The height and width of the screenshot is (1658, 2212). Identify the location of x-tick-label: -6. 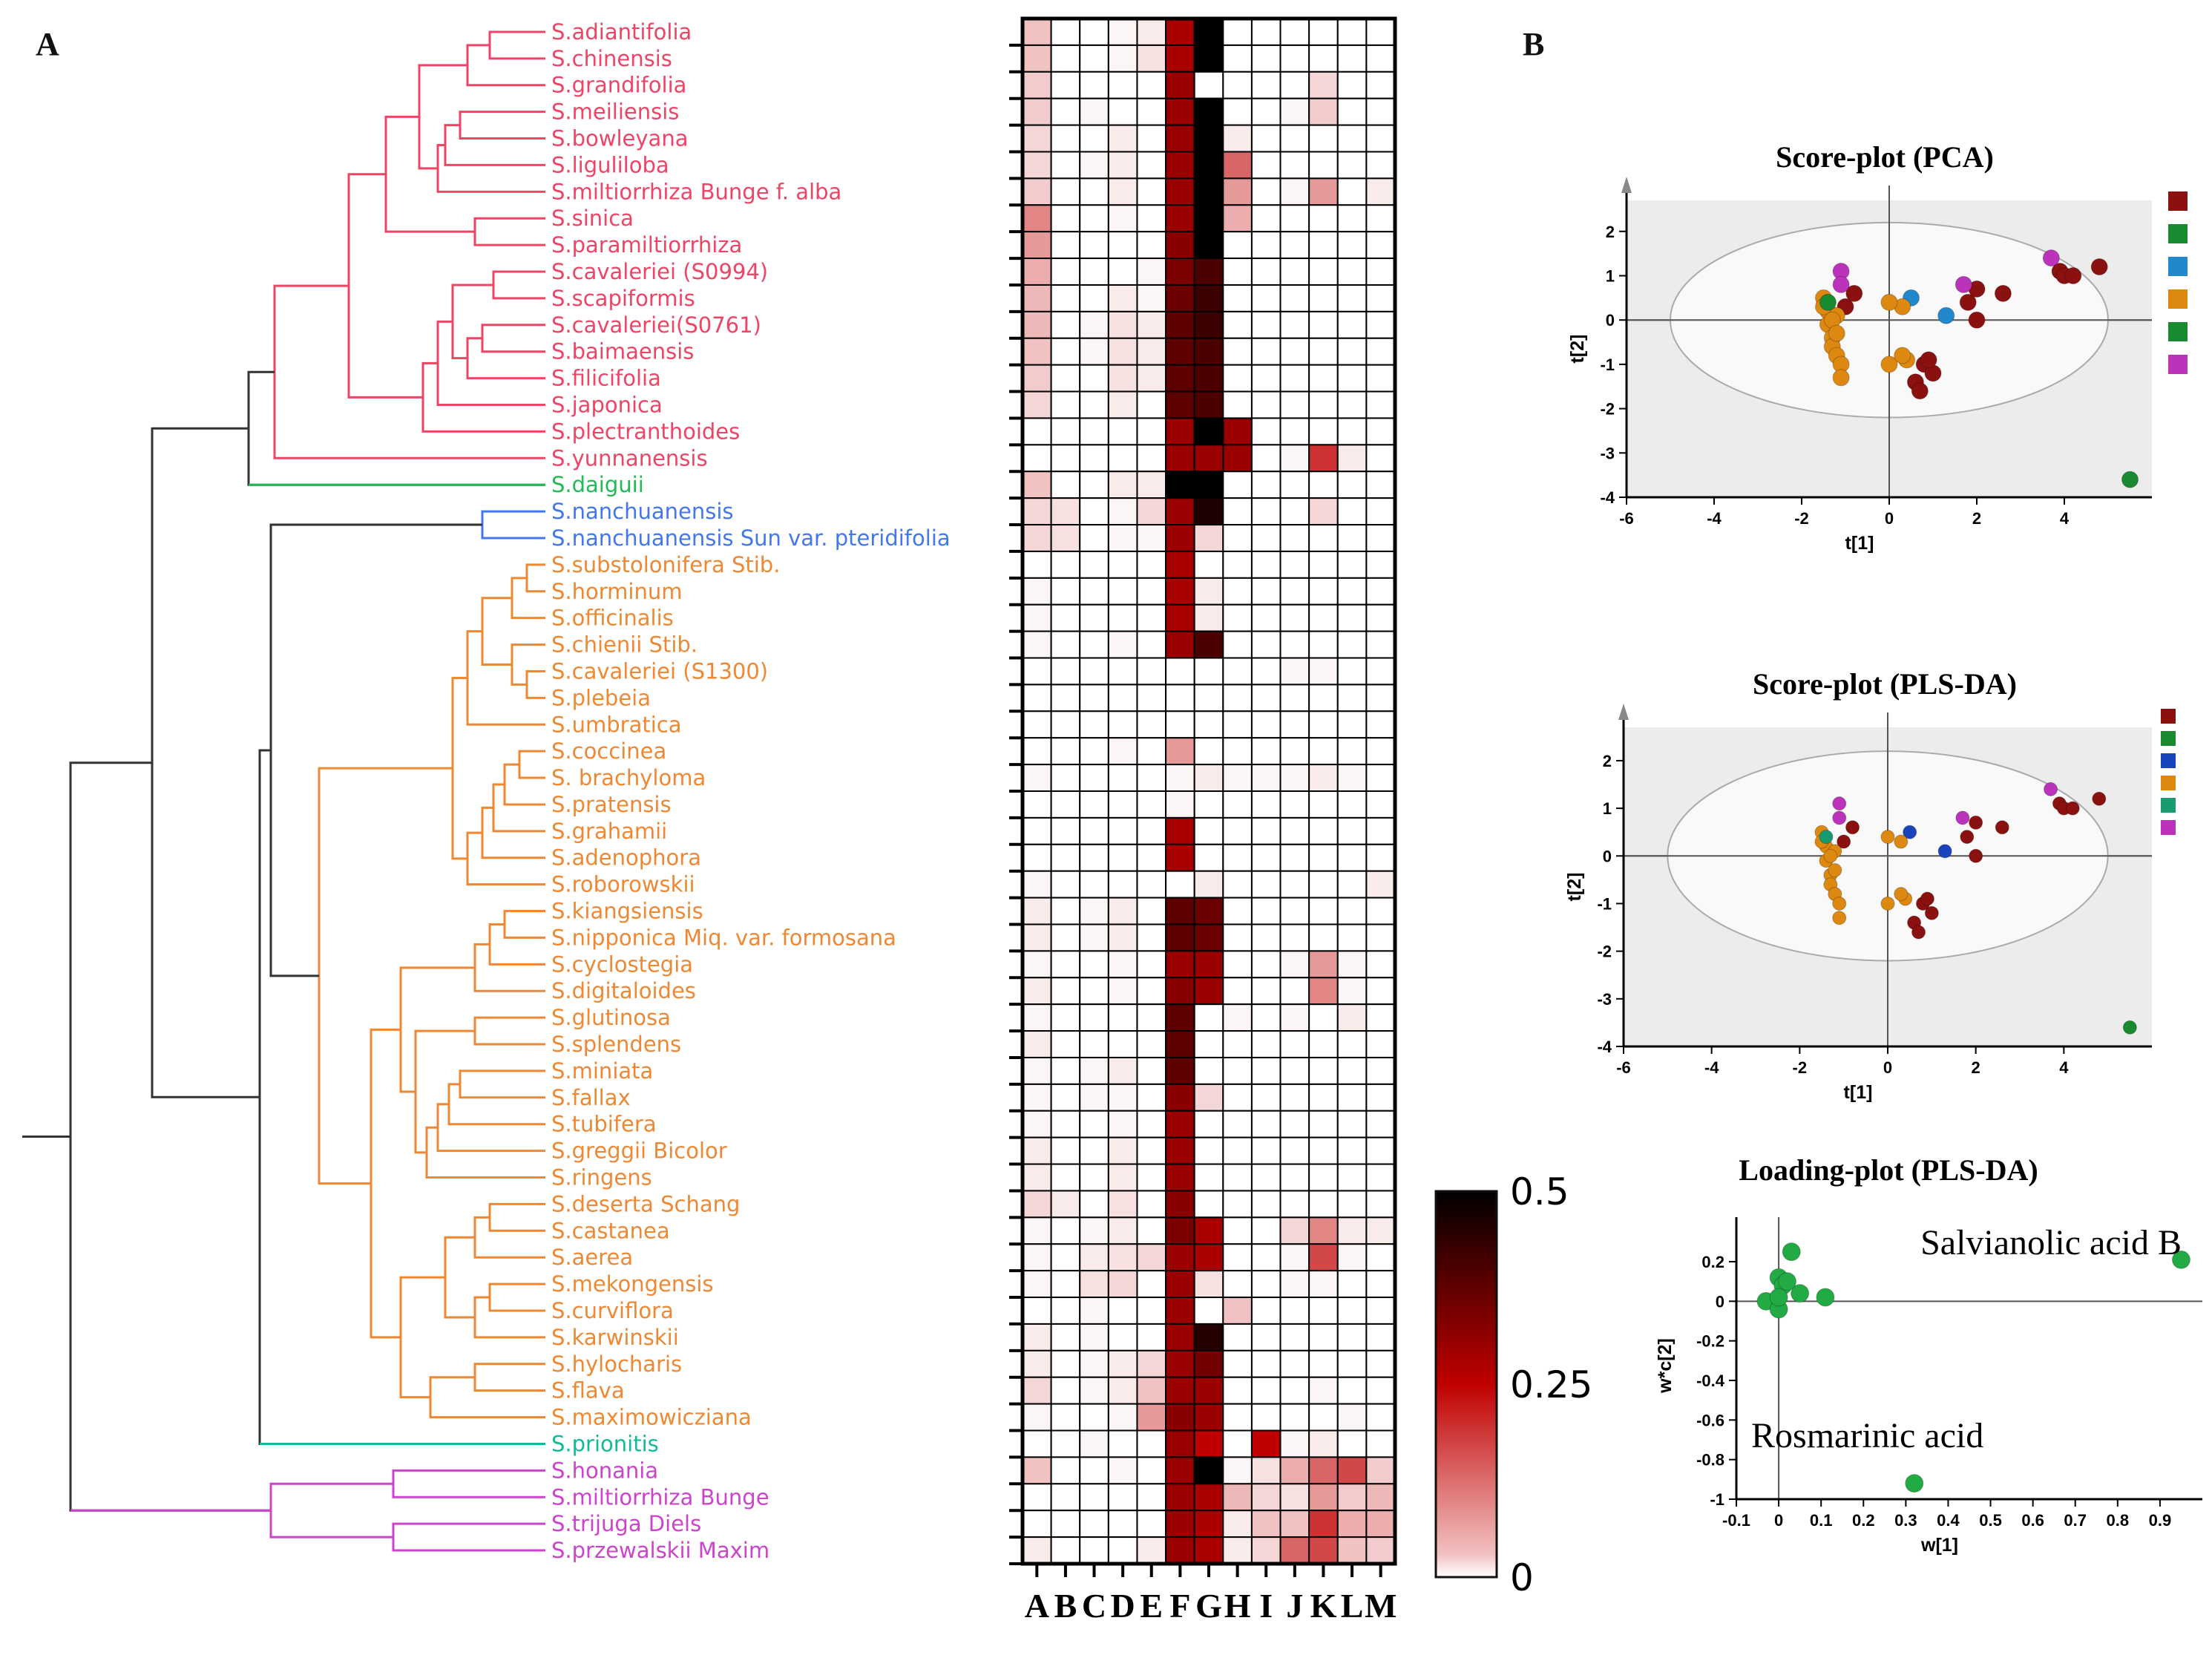
(1626, 519).